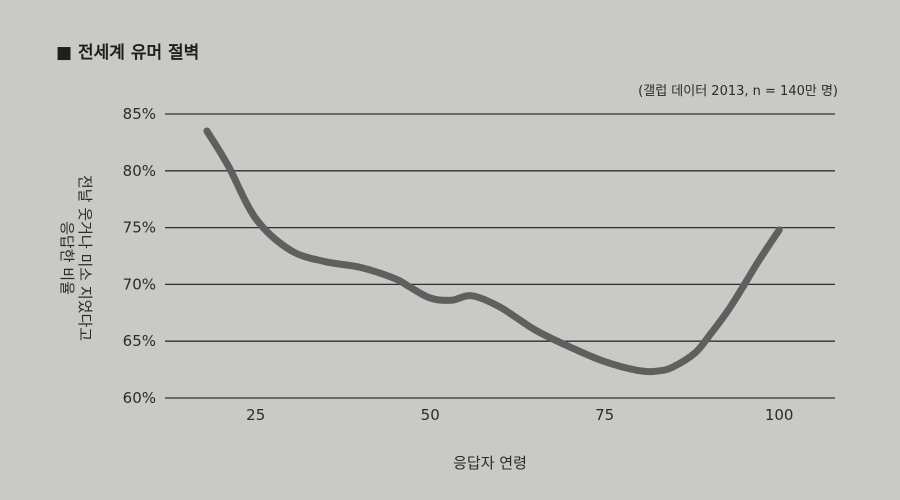 This screenshot has width=900, height=500. What do you see at coordinates (139, 171) in the screenshot?
I see `y-tick-label: 80%` at bounding box center [139, 171].